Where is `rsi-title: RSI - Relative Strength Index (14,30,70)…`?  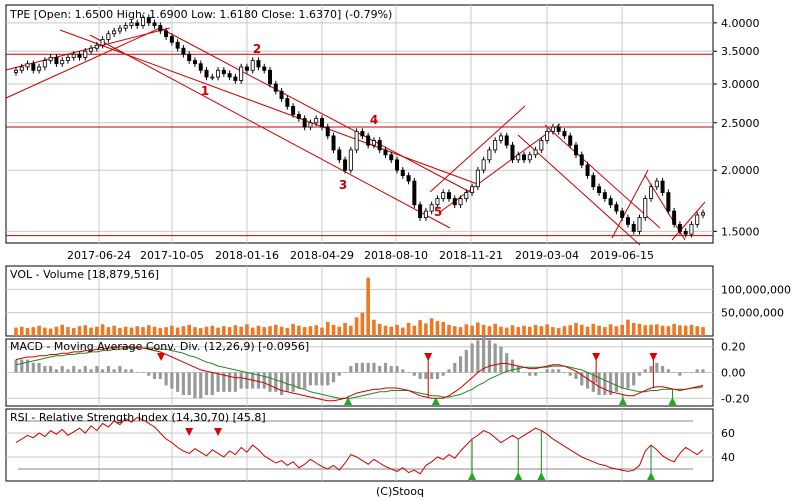 rsi-title: RSI - Relative Strength Index (14,30,70)… is located at coordinates (138, 417).